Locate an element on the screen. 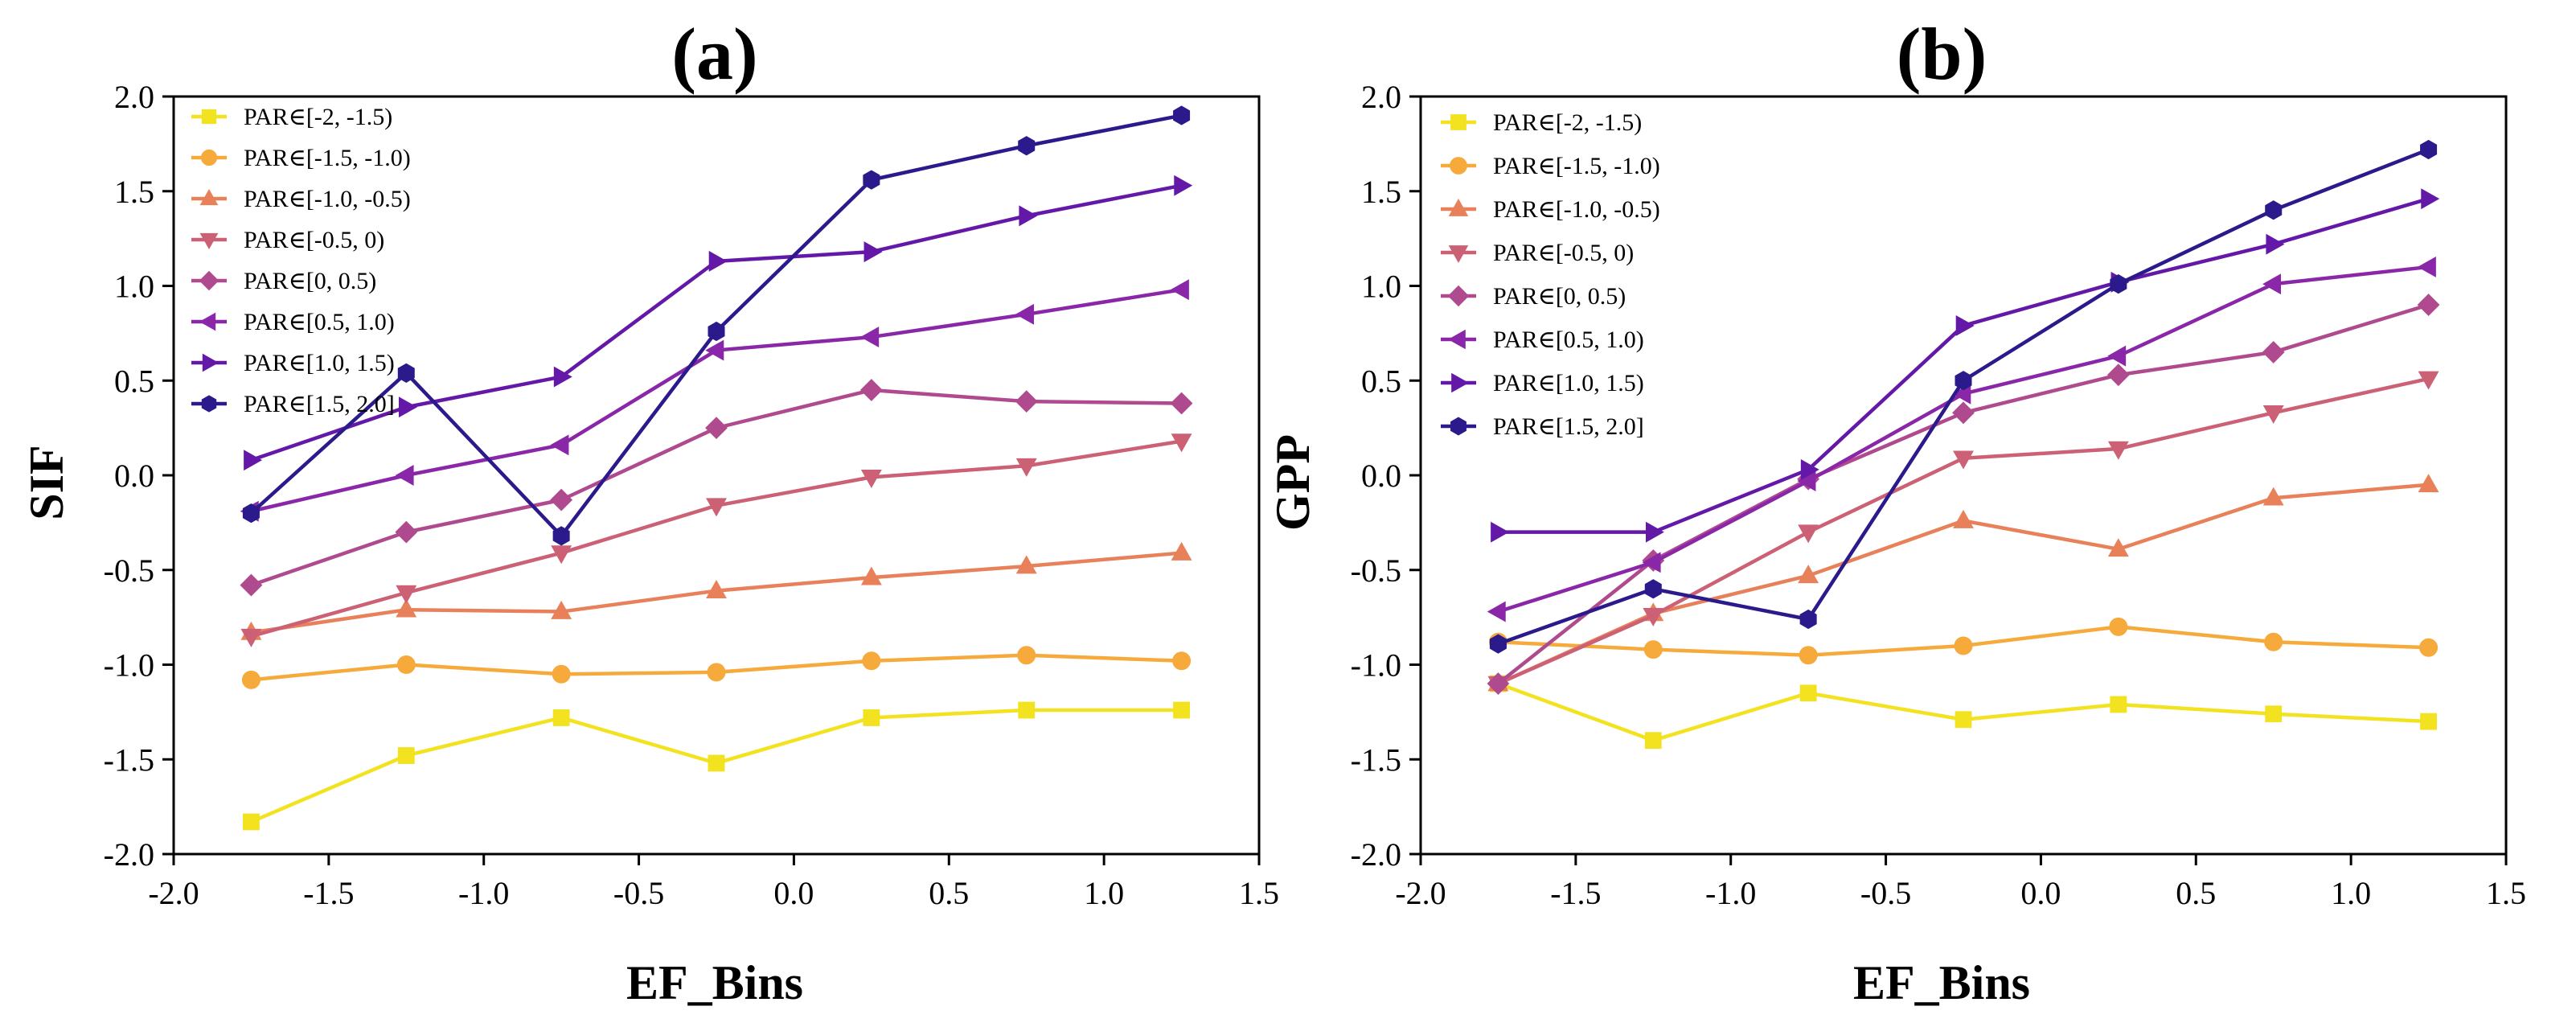  series-1-group is located at coordinates (717, 766).